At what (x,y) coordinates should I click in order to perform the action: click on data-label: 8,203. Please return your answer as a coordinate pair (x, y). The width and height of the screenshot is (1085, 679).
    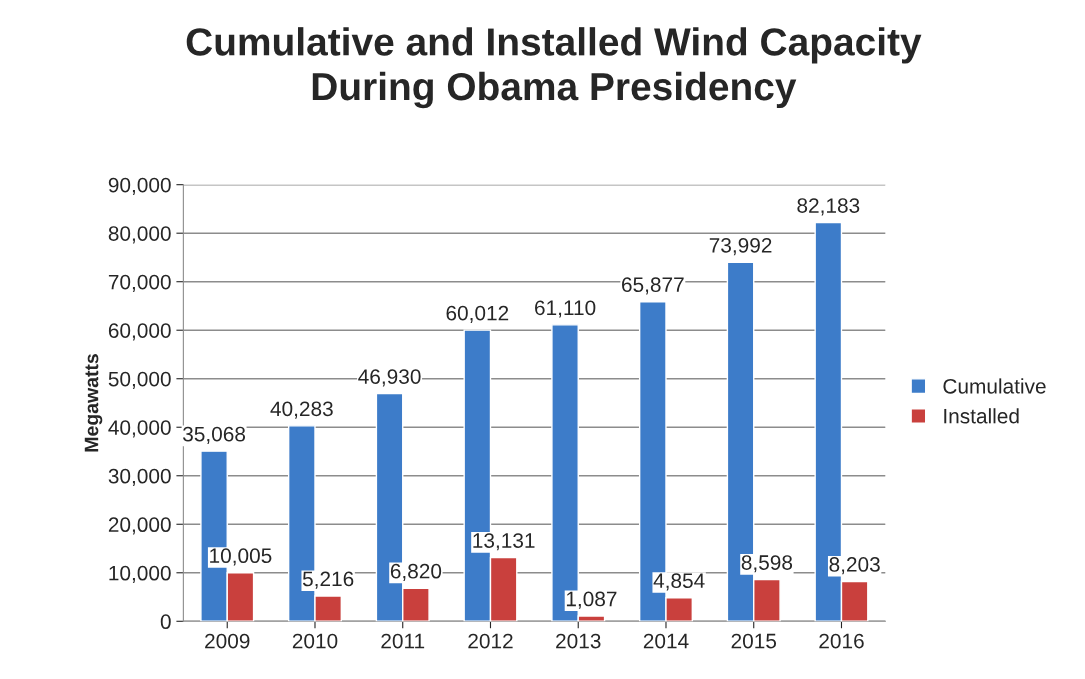
    Looking at the image, I should click on (854, 566).